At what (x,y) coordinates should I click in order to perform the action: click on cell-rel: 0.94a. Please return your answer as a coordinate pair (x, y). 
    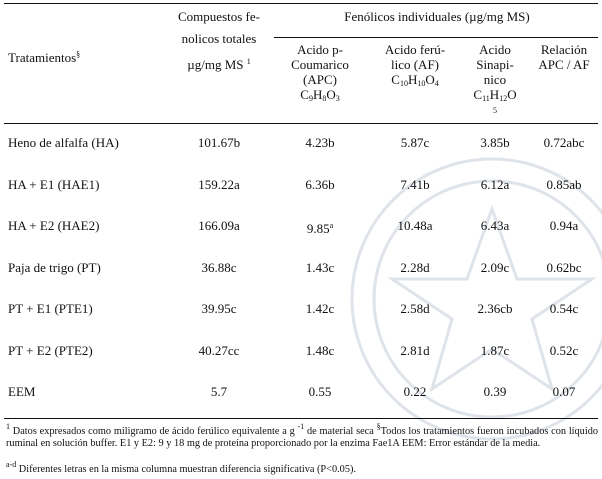
    Looking at the image, I should click on (564, 225).